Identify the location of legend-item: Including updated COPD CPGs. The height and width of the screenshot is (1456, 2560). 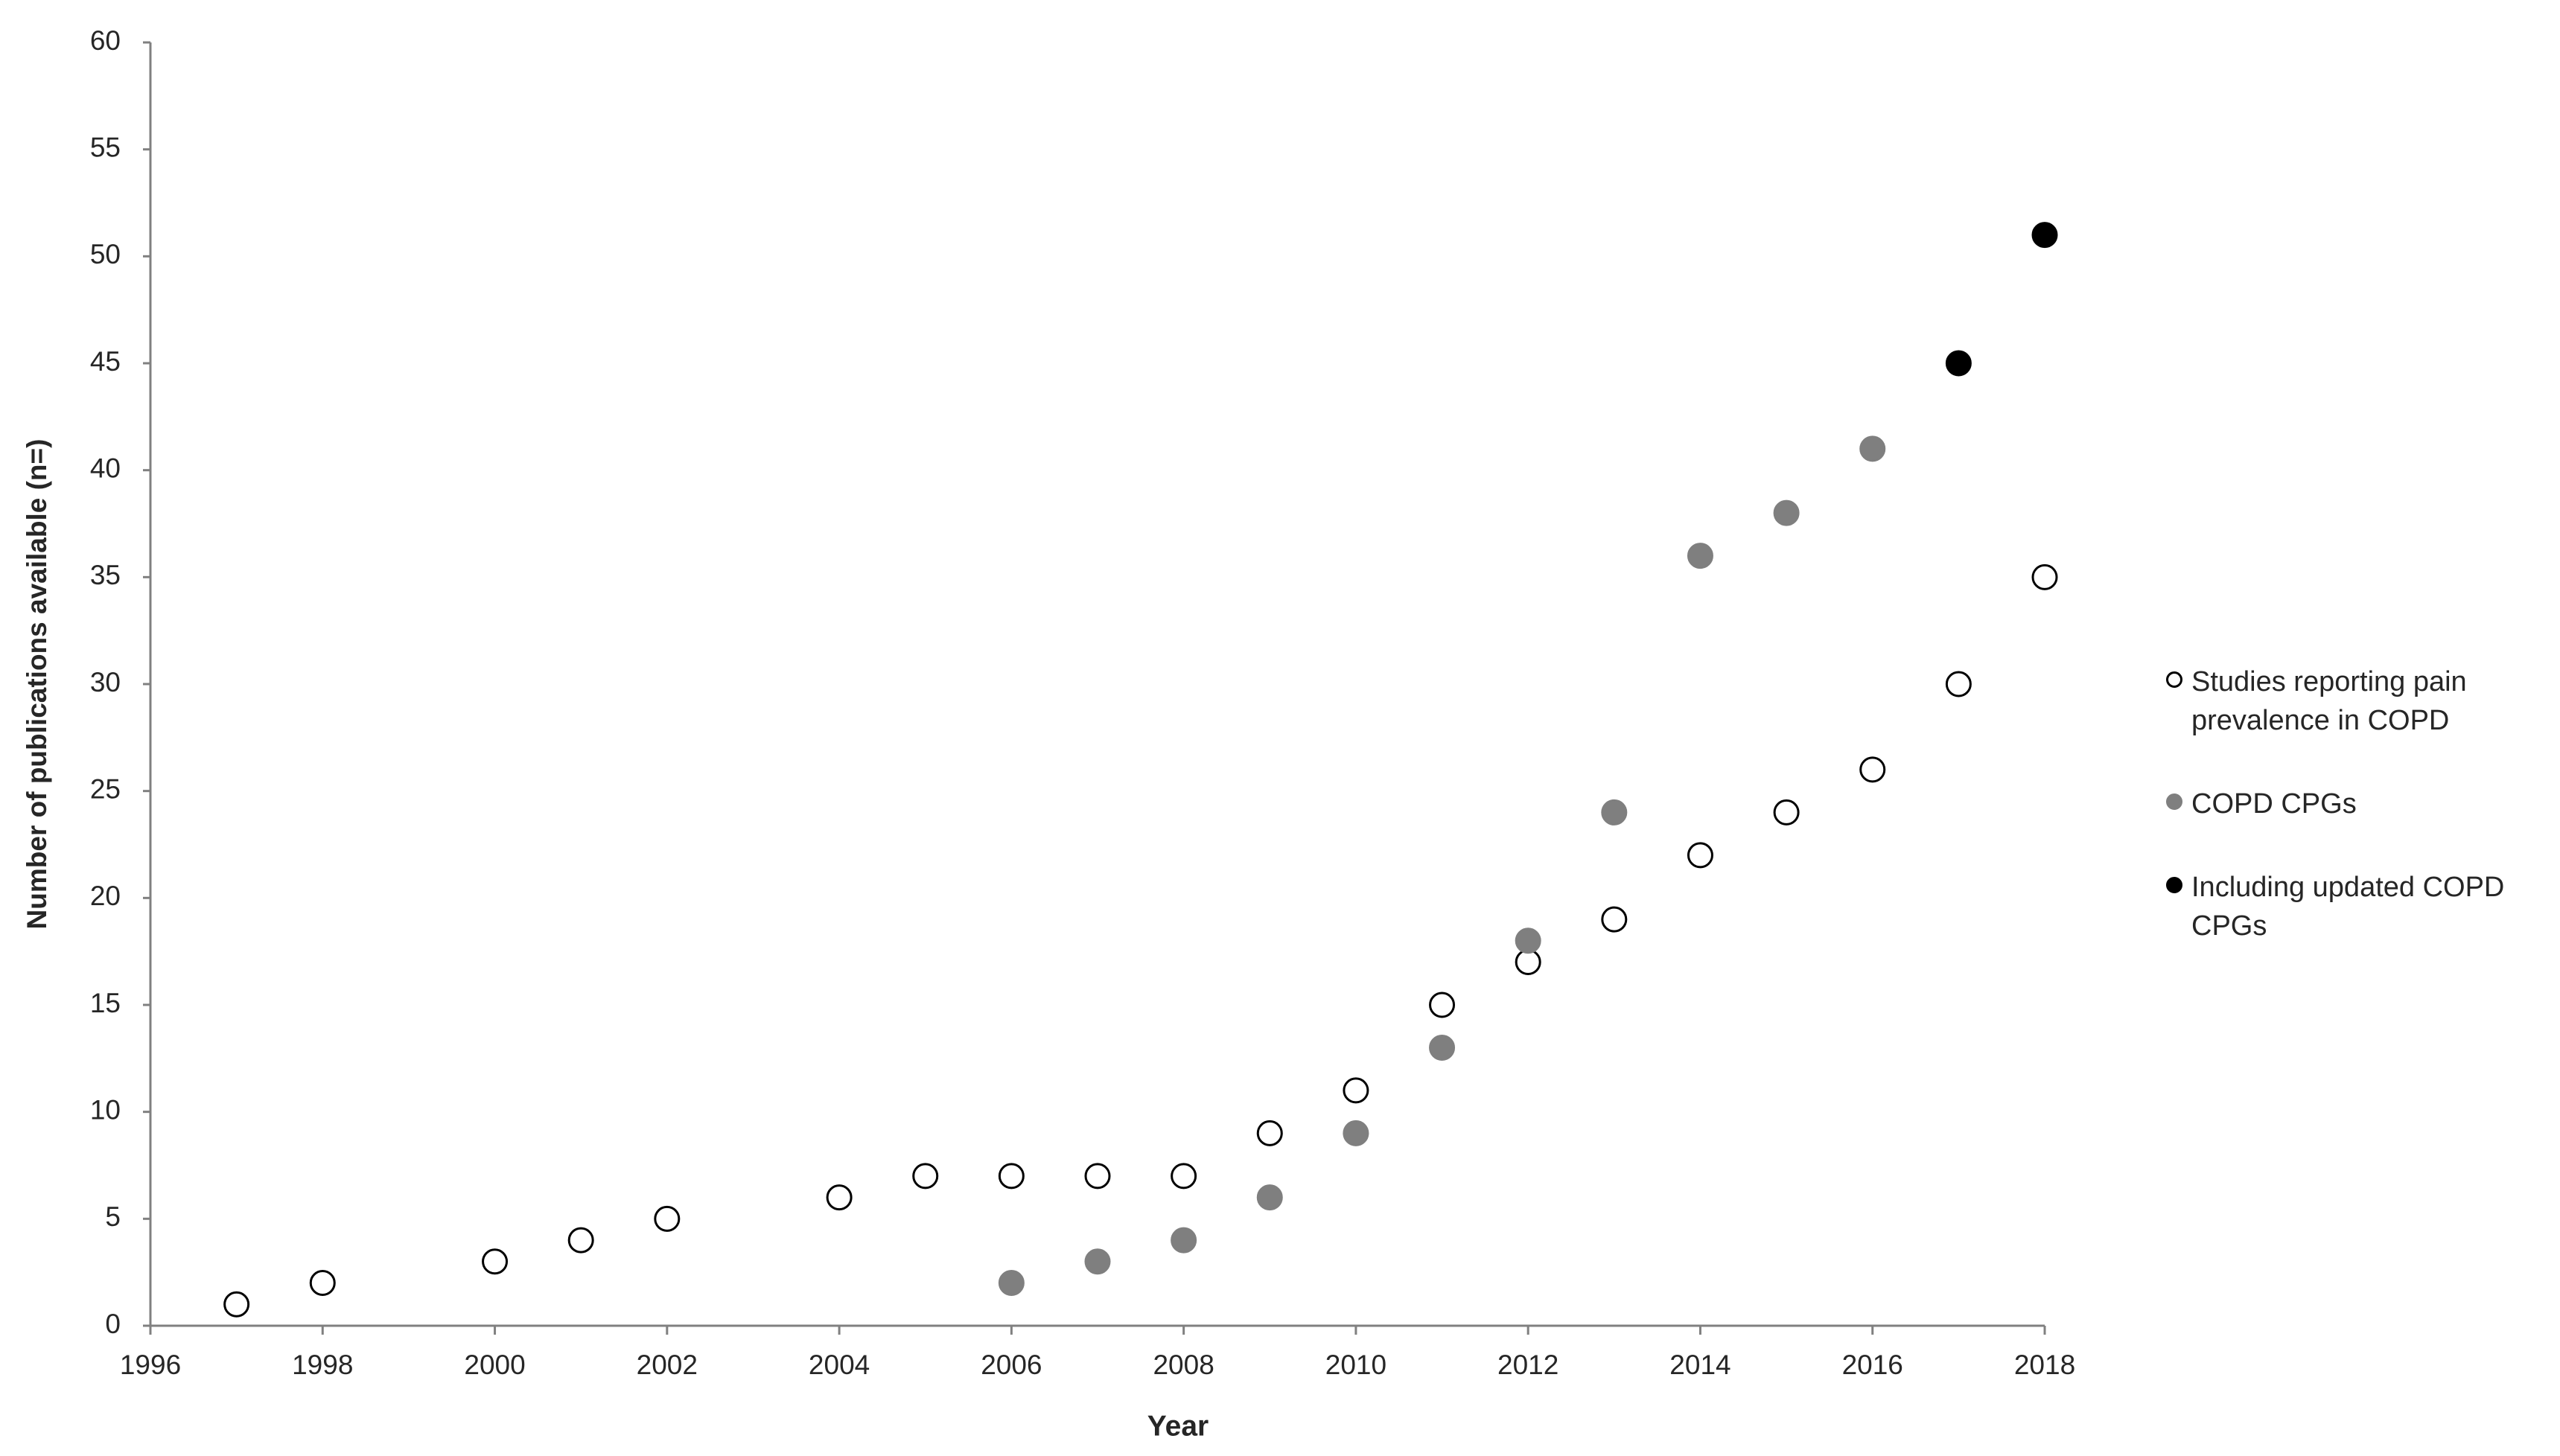
(2356, 906).